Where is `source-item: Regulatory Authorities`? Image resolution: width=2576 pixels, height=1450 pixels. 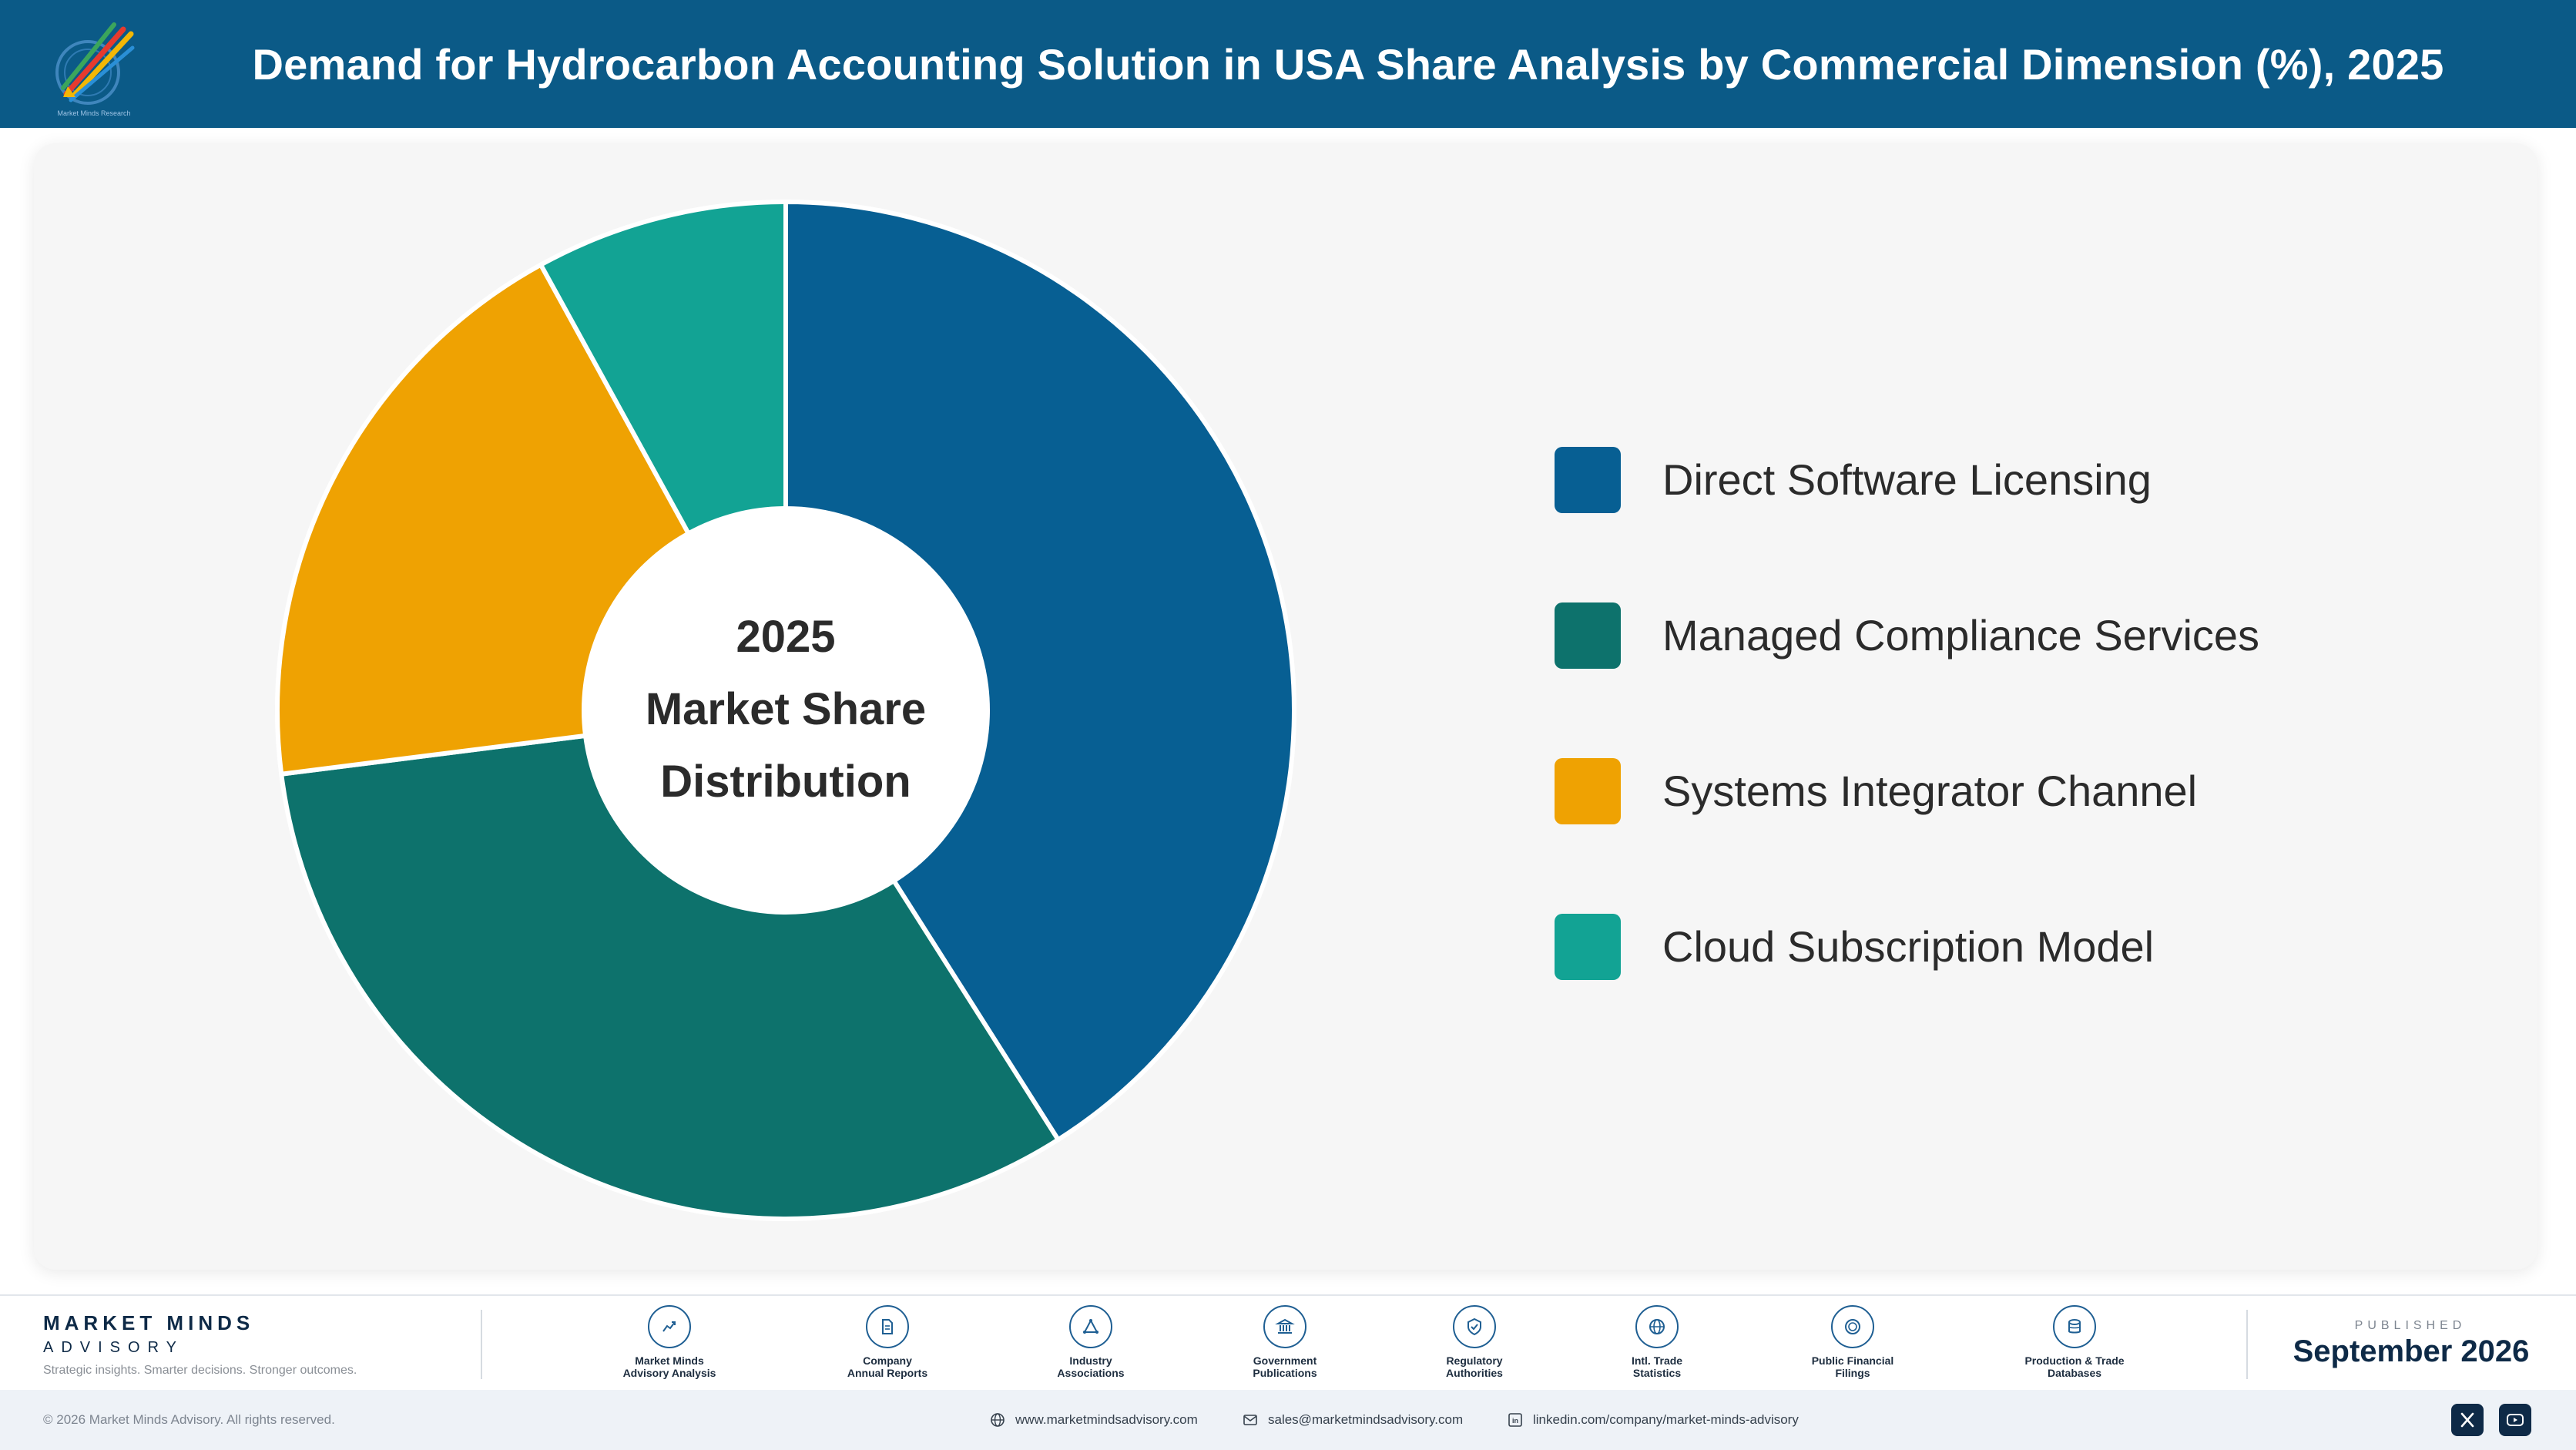 source-item: Regulatory Authorities is located at coordinates (1474, 1347).